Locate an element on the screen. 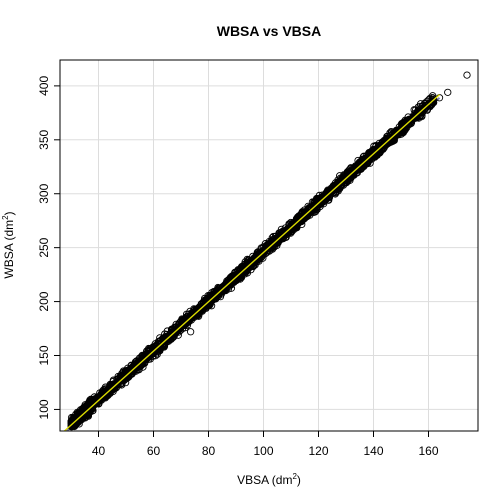 This screenshot has width=503, height=504. x-axis-title: VBSA (dm2) is located at coordinates (269, 479).